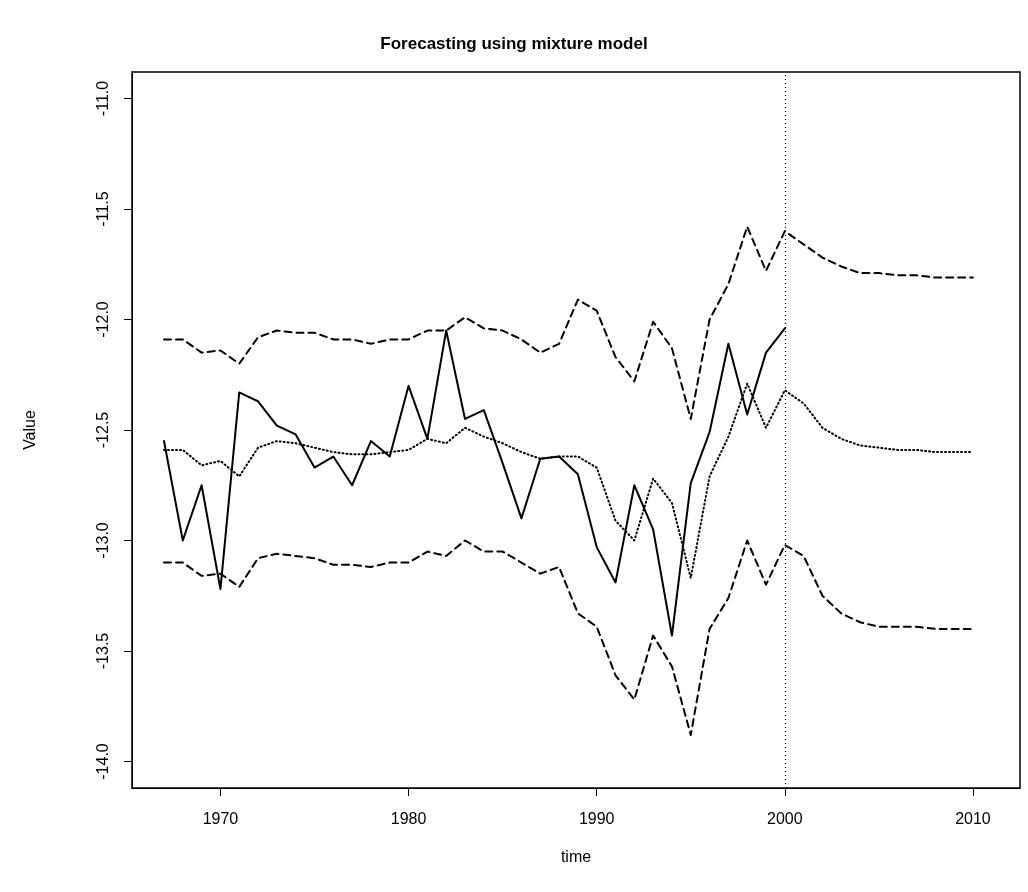 Image resolution: width=1028 pixels, height=892 pixels. I want to click on y-tick-label: -11.0, so click(102, 98).